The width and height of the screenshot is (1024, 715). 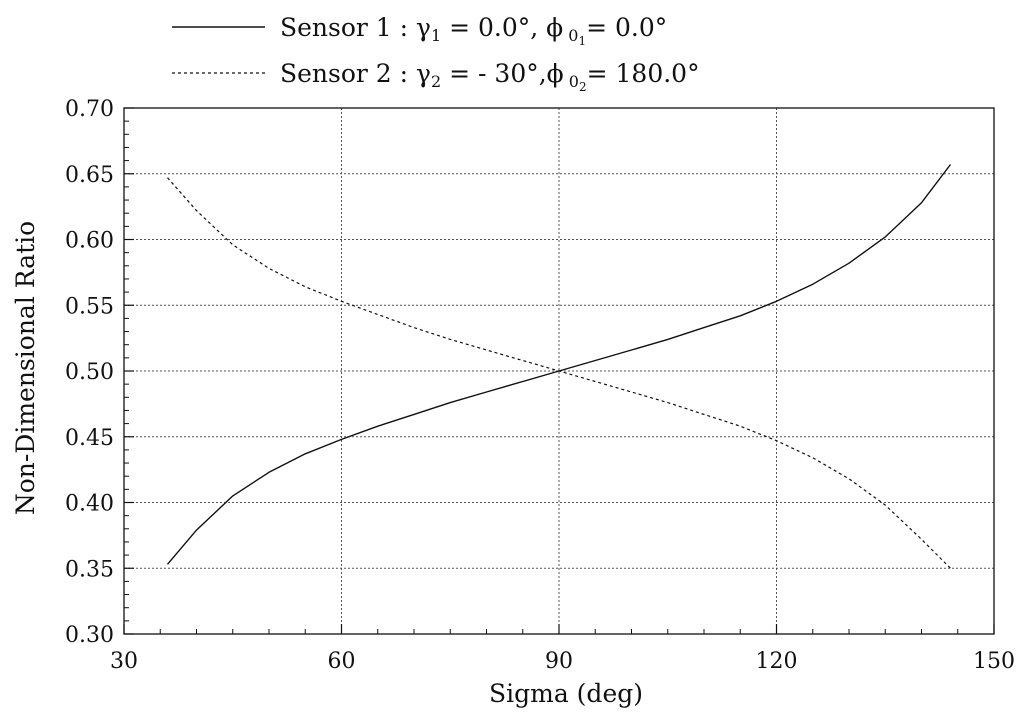 What do you see at coordinates (25, 368) in the screenshot?
I see `y-axis-label: Non-Dimensional Ratio` at bounding box center [25, 368].